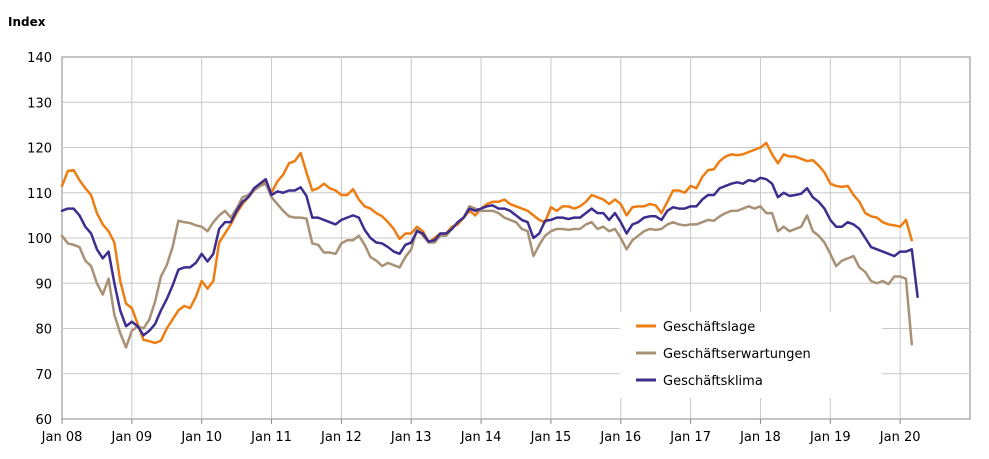 The height and width of the screenshot is (459, 989). What do you see at coordinates (481, 437) in the screenshot?
I see `x-tick-label: Jan 14` at bounding box center [481, 437].